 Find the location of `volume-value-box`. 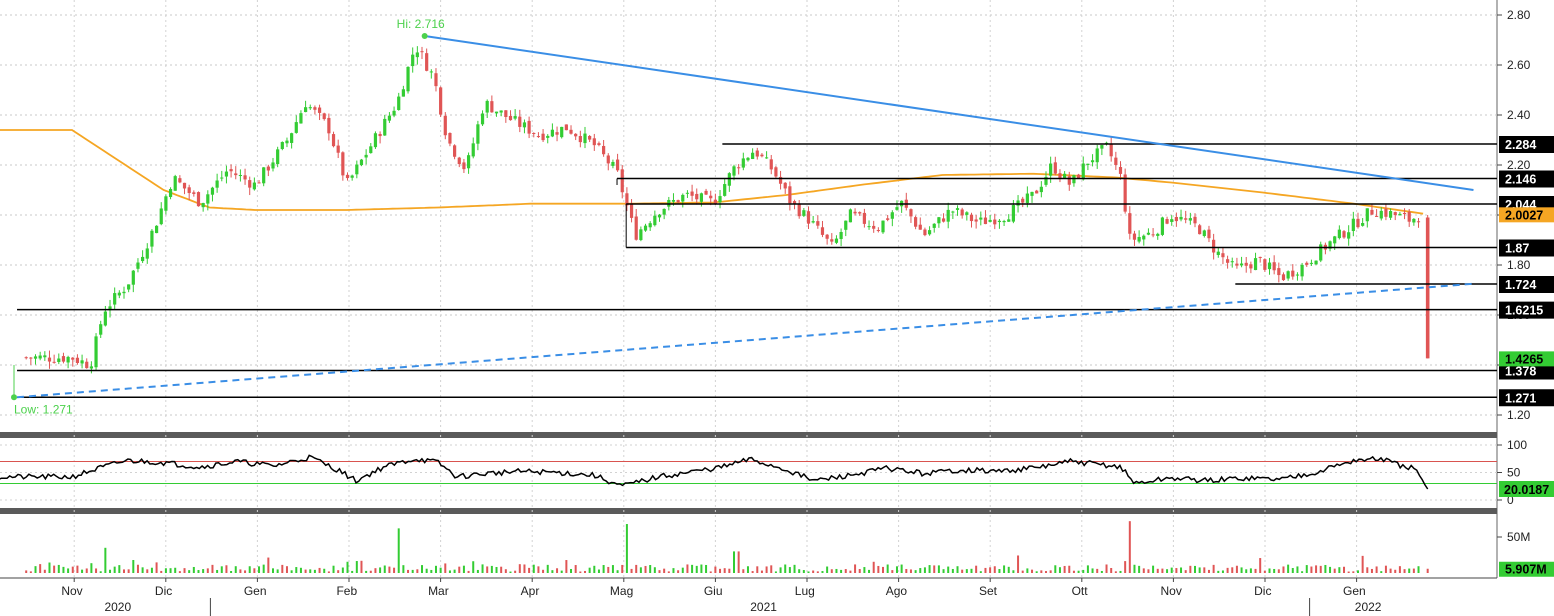

volume-value-box is located at coordinates (1526, 569).